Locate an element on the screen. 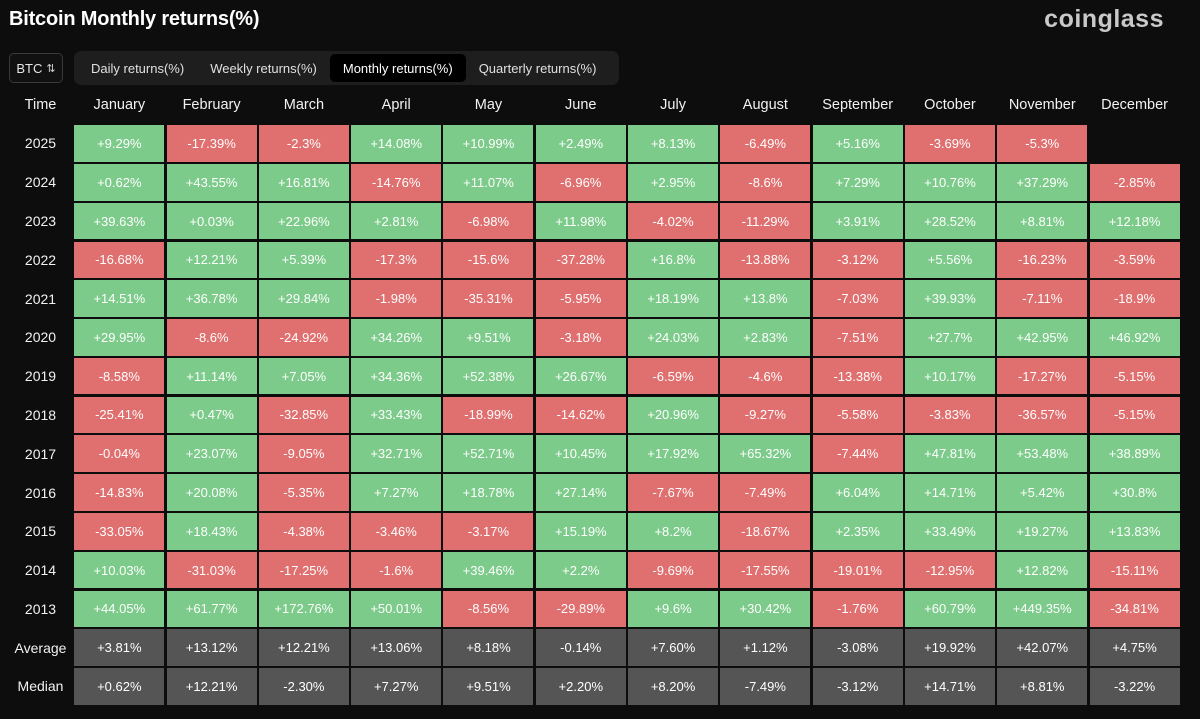 The image size is (1200, 719). return-cell: -36.57% is located at coordinates (1042, 415).